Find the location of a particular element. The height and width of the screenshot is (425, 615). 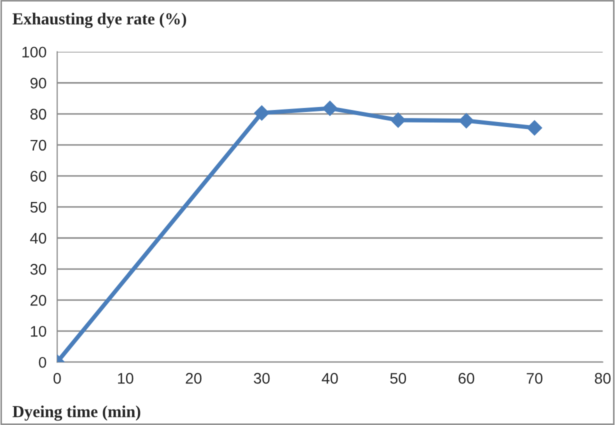

y-tick-label: 100 is located at coordinates (34, 52).